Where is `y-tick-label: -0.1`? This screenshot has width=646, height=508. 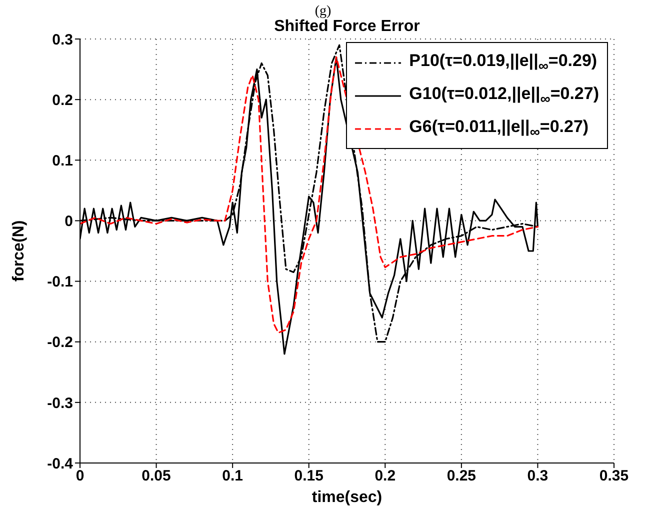 y-tick-label: -0.1 is located at coordinates (60, 282).